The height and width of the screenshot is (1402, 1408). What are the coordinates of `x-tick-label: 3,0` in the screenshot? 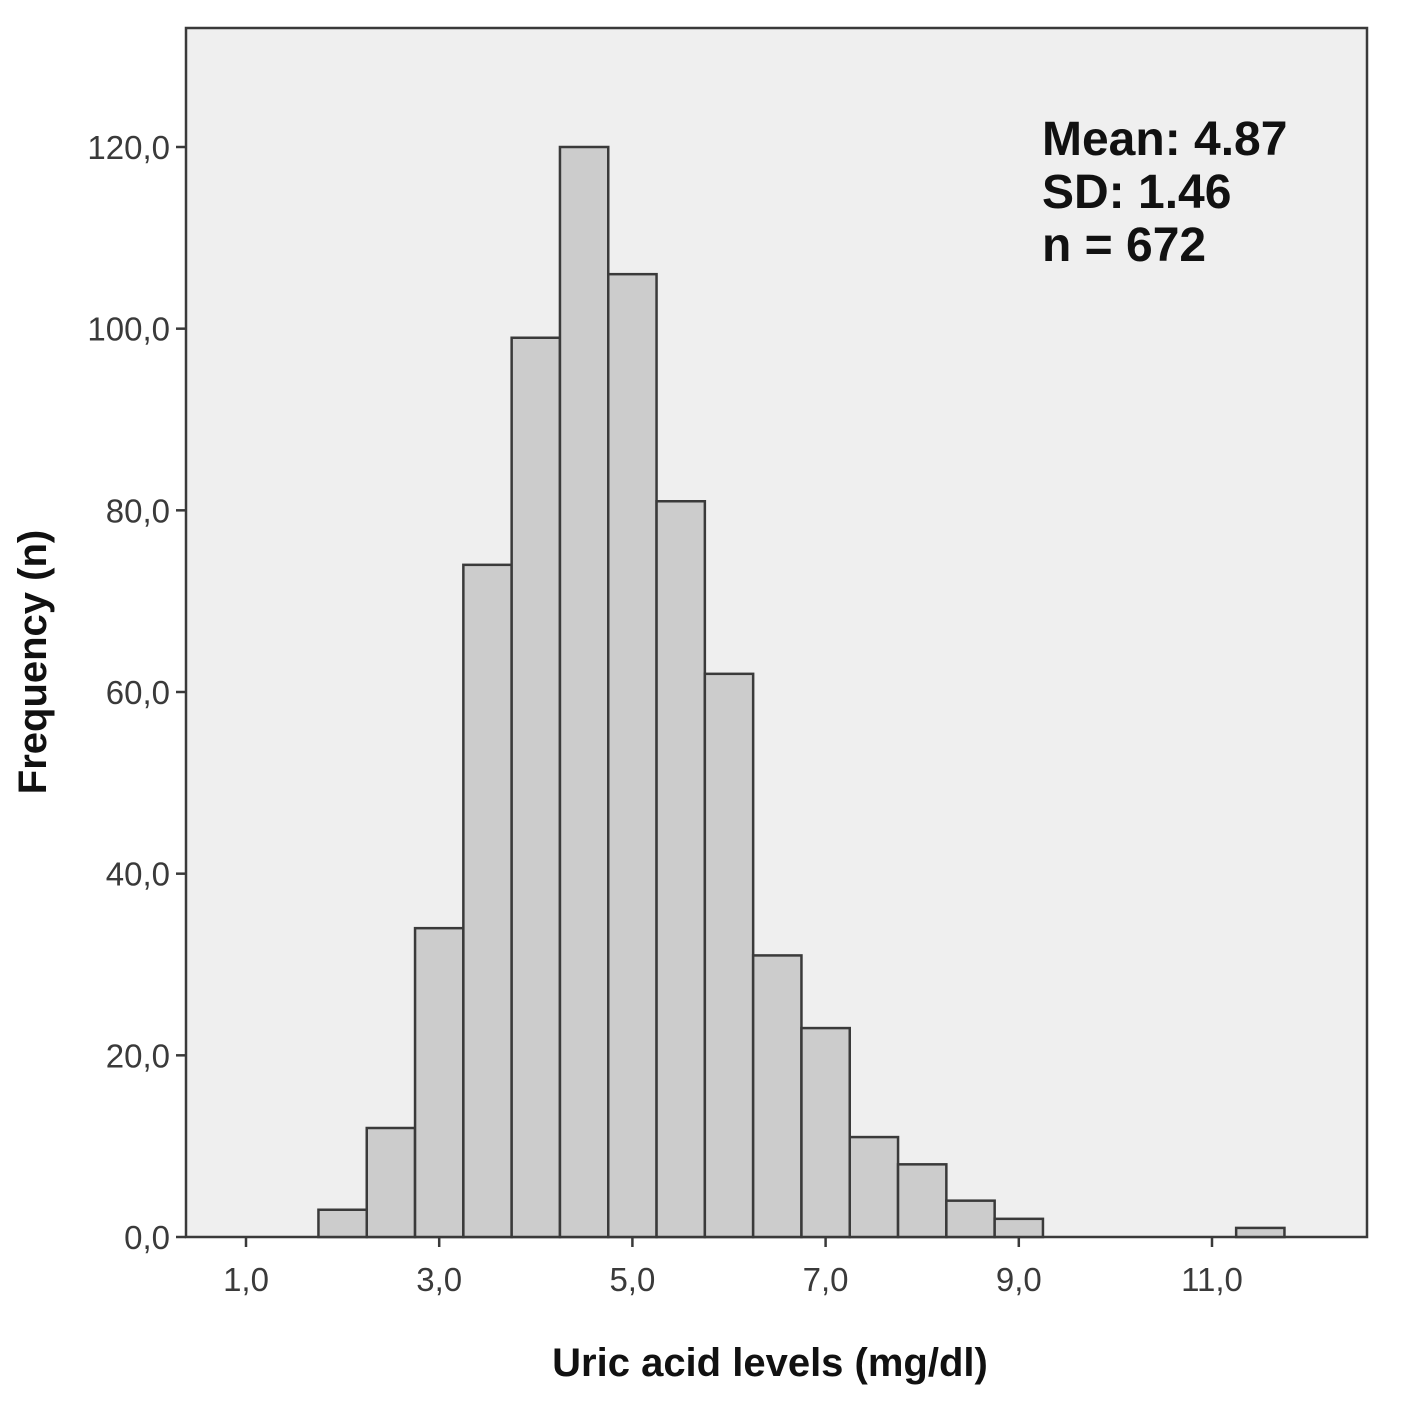 It's located at (439, 1279).